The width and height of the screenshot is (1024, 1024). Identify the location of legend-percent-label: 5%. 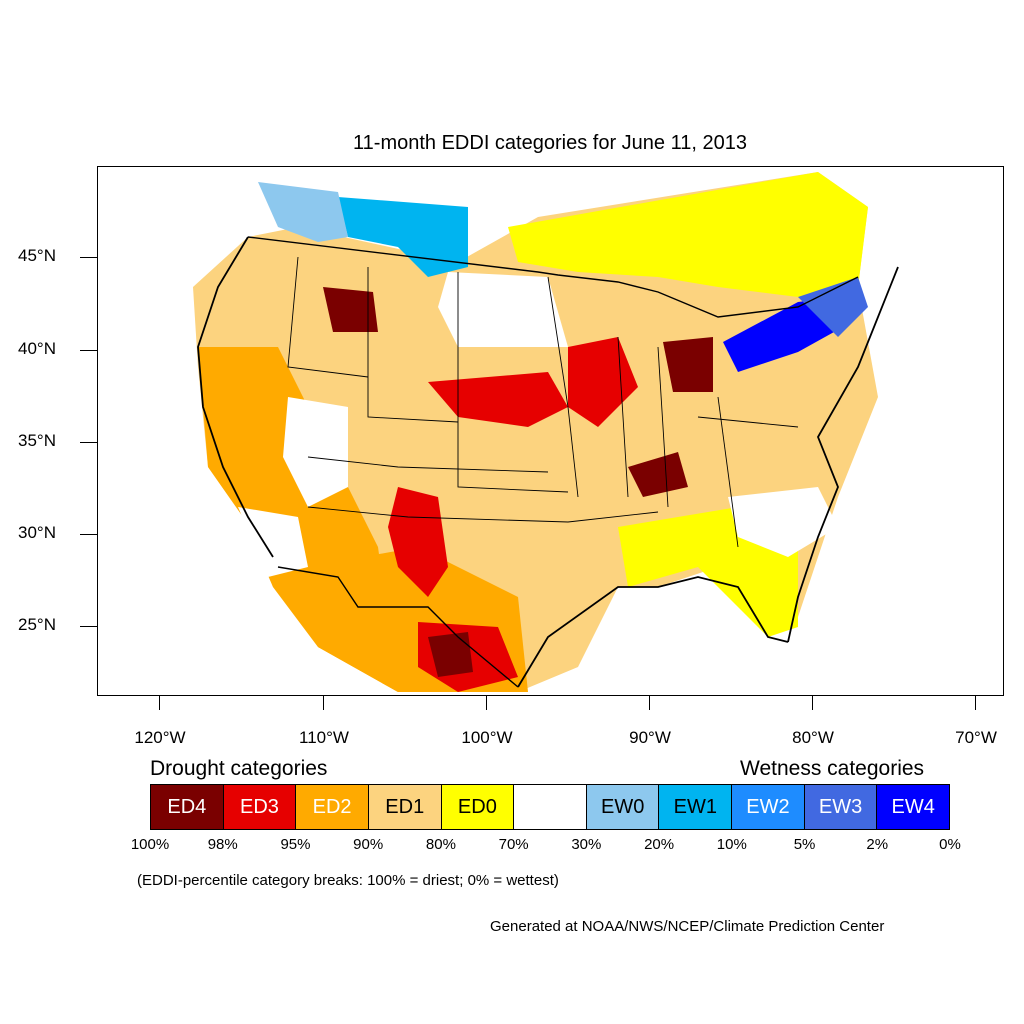
(804, 844).